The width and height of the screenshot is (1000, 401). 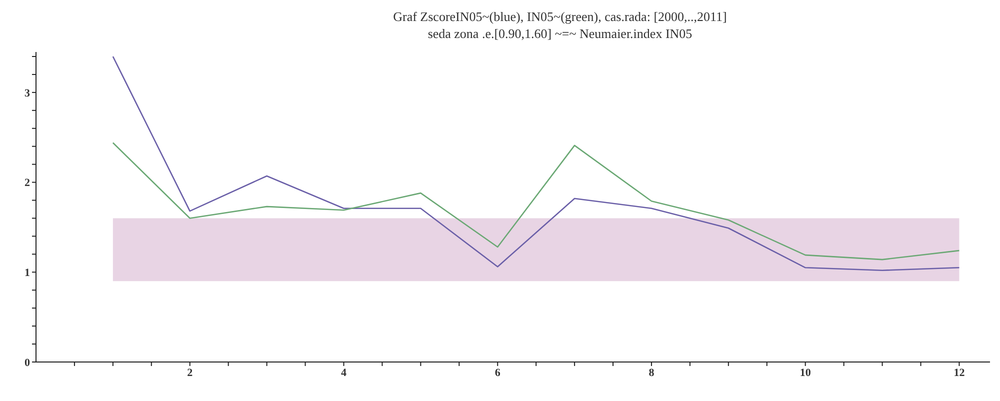 What do you see at coordinates (27, 362) in the screenshot?
I see `y-tick-label: 0` at bounding box center [27, 362].